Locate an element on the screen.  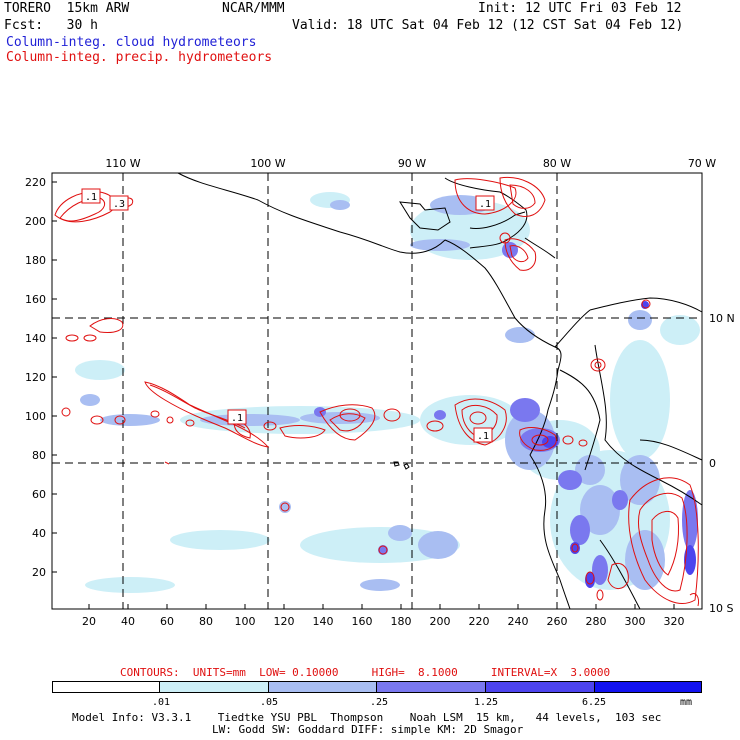
lat-label: 10 S is located at coordinates (721, 608).